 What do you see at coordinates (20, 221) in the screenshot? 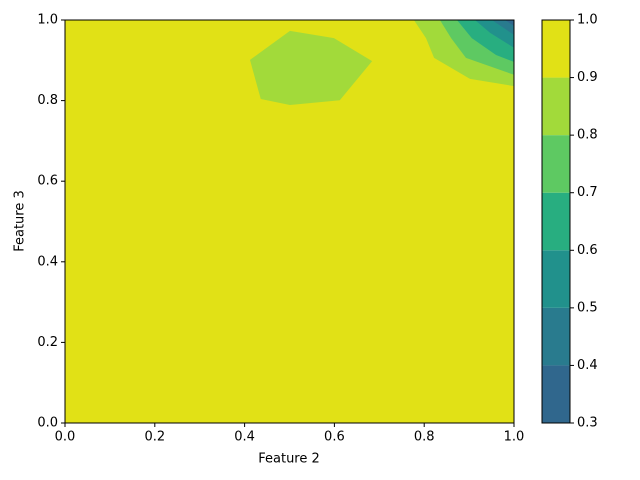
I see `y-axis-label: Feature 3` at bounding box center [20, 221].